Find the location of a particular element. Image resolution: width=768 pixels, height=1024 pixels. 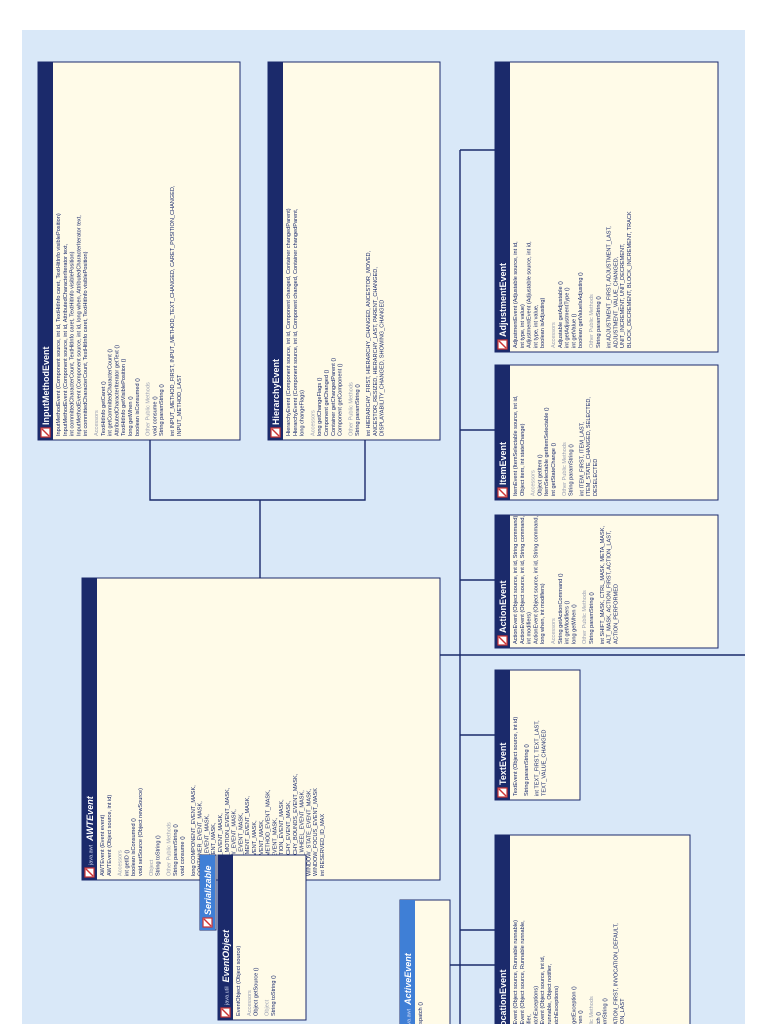

member-line: long getWhen () is located at coordinates (574, 624).